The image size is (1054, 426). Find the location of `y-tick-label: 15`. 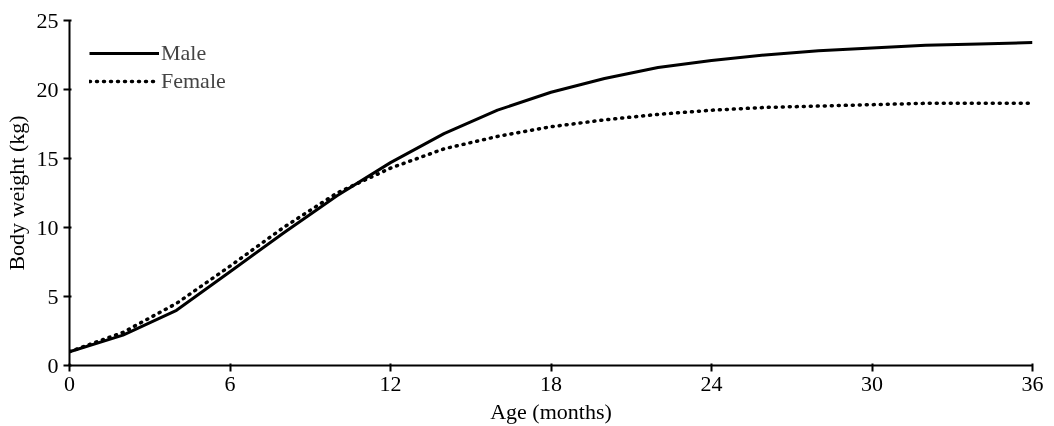

y-tick-label: 15 is located at coordinates (47, 158).